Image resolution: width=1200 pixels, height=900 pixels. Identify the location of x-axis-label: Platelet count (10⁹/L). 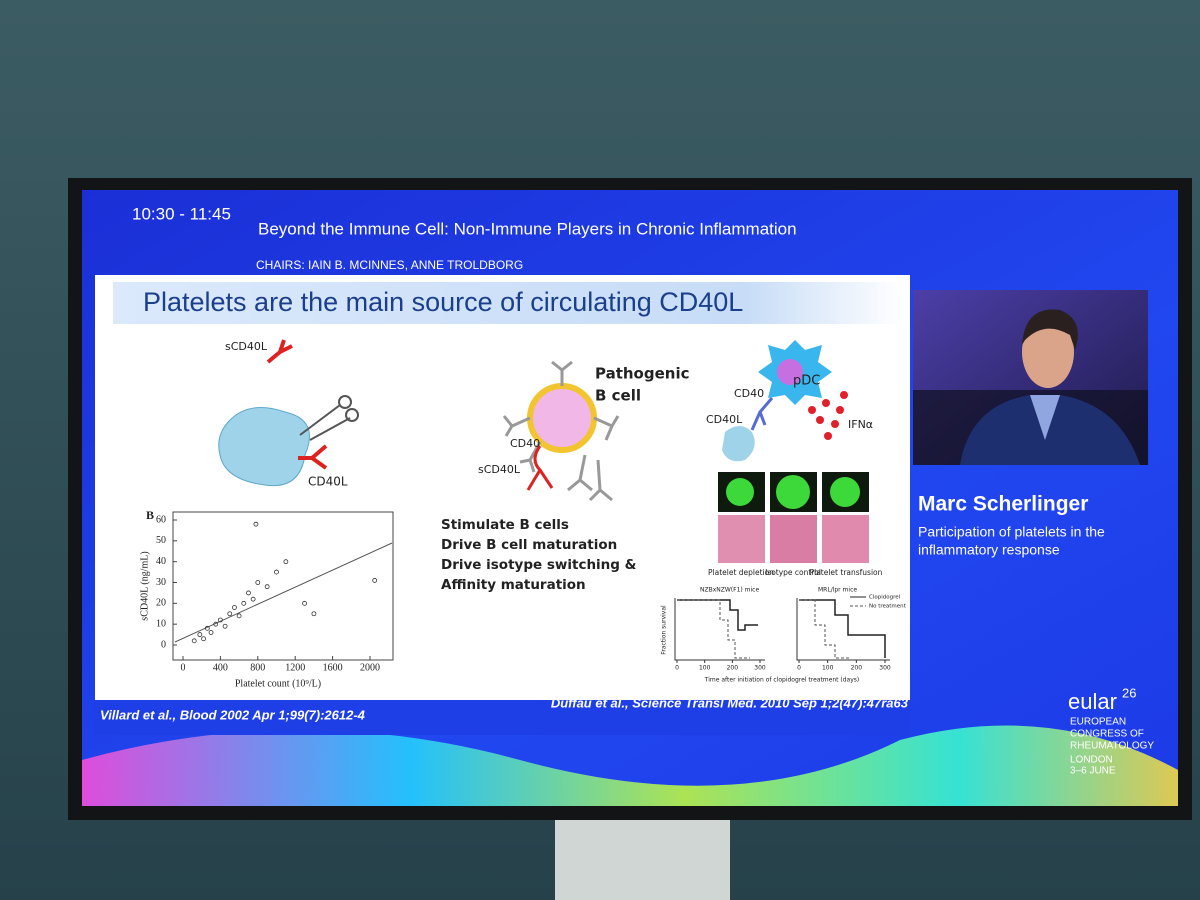
(278, 683).